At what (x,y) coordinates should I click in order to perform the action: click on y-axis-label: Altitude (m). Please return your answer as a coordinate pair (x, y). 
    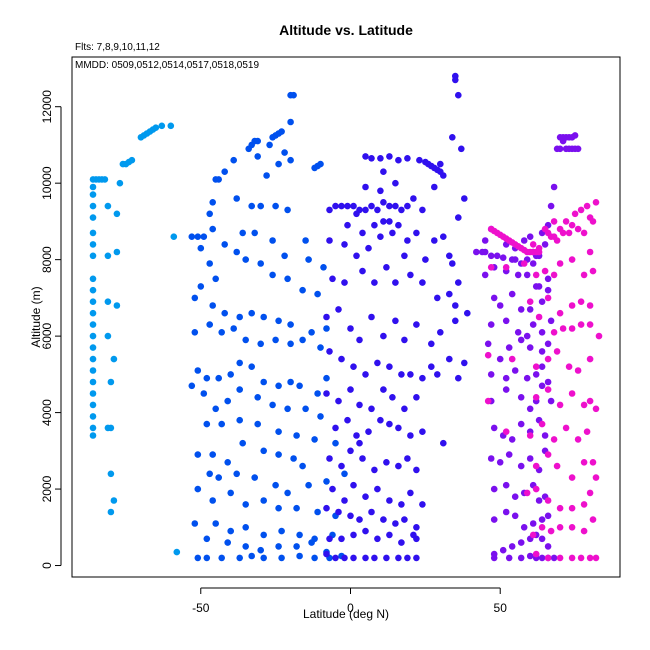
    Looking at the image, I should click on (36, 316).